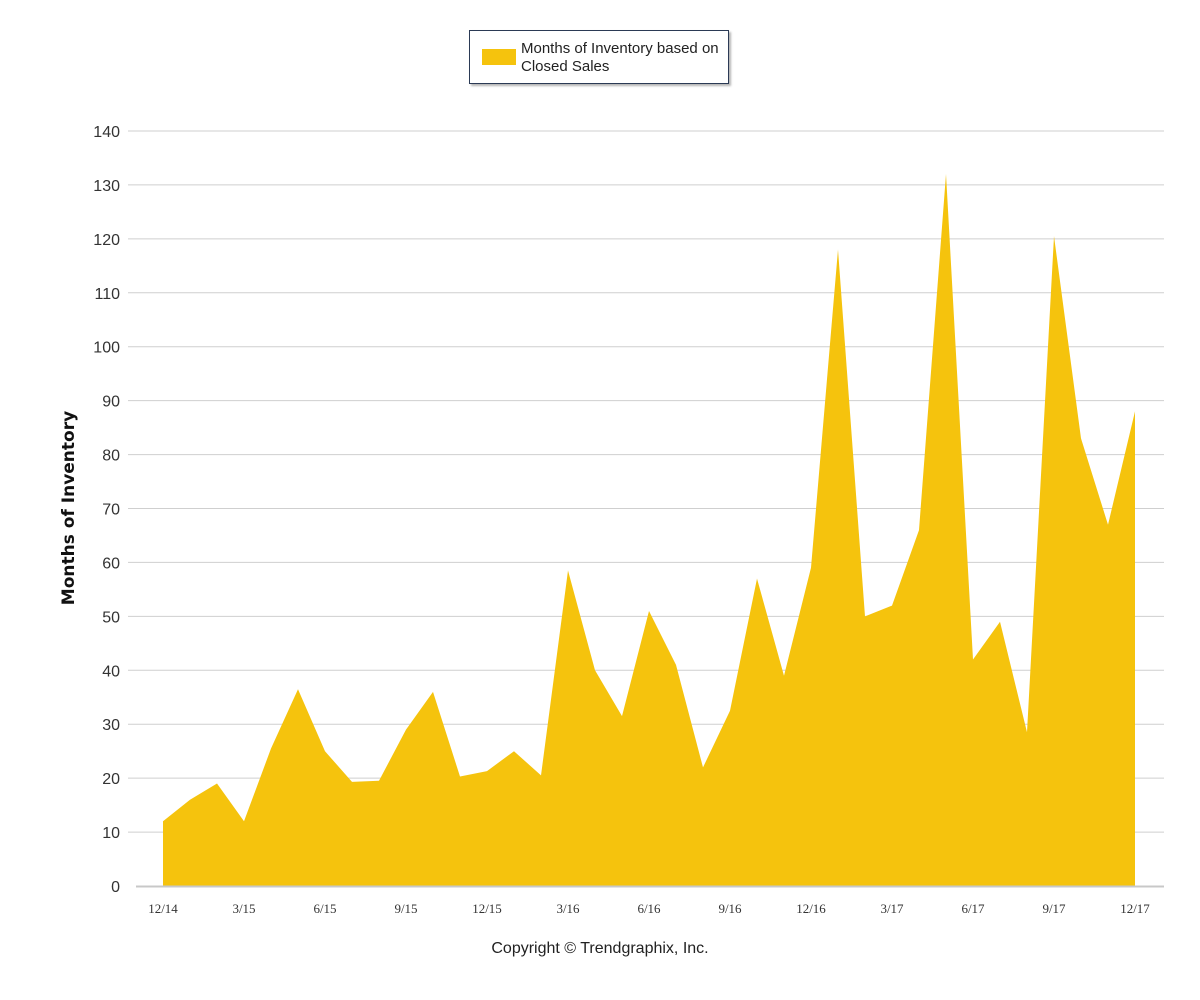 Image resolution: width=1200 pixels, height=1000 pixels. Describe the element at coordinates (111, 725) in the screenshot. I see `y-tick-label: 30` at that location.